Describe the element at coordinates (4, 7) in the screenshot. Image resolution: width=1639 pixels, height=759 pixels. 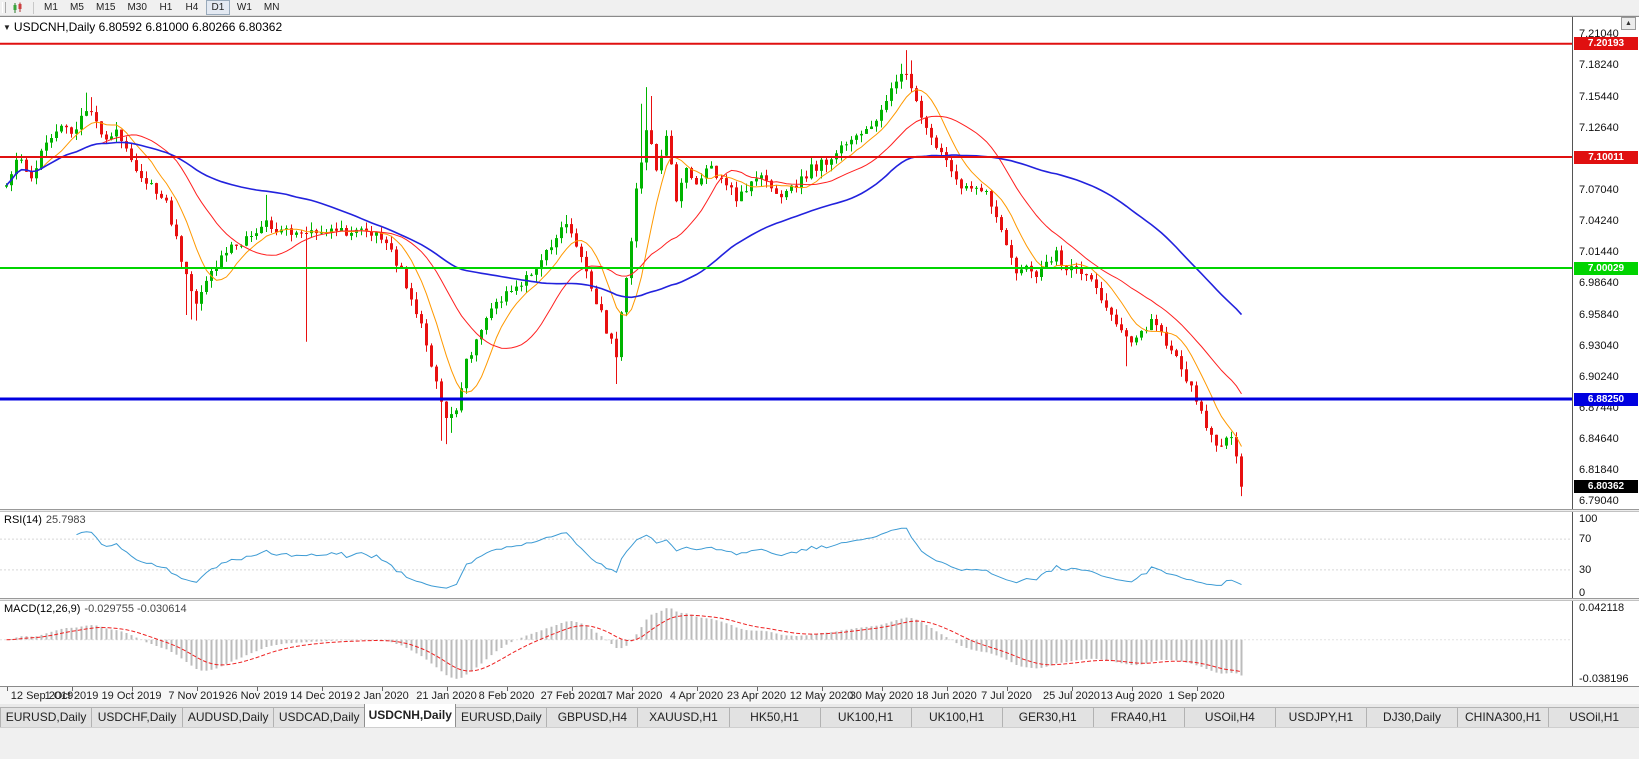
I see `toolbar-grip` at that location.